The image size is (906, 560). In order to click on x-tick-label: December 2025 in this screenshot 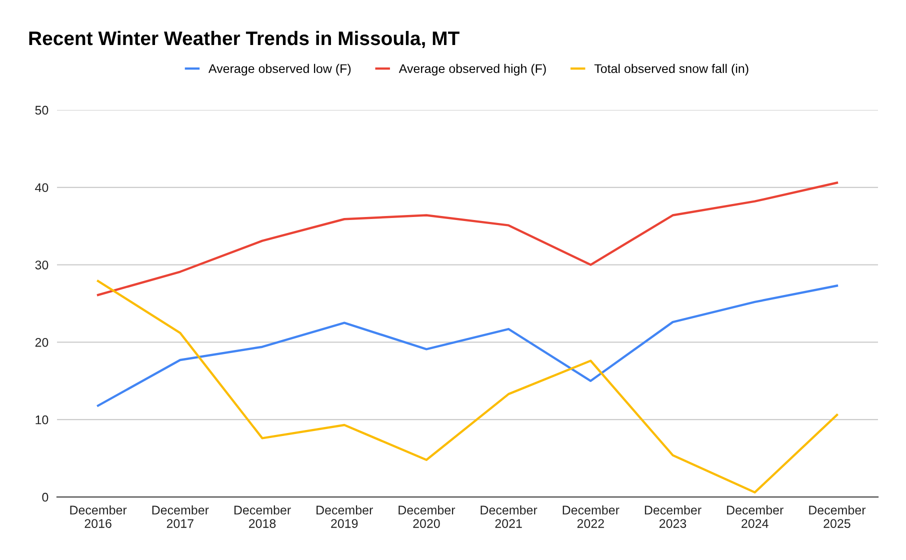, I will do `click(837, 516)`.